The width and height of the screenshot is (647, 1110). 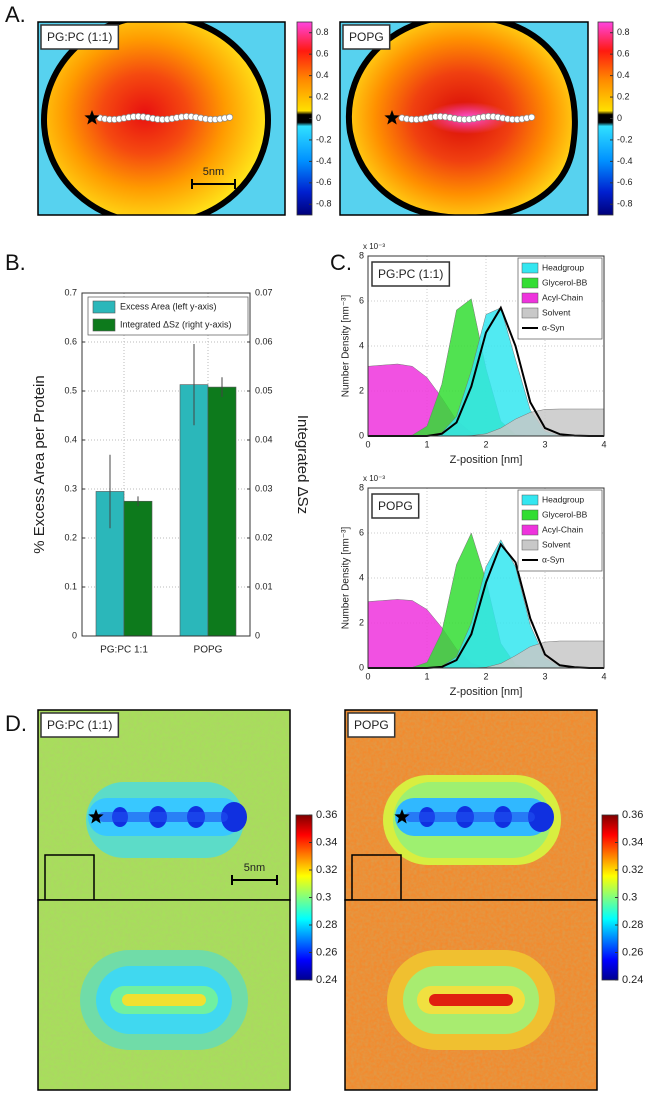 I want to click on y-tick-label: 0, so click(x=361, y=667).